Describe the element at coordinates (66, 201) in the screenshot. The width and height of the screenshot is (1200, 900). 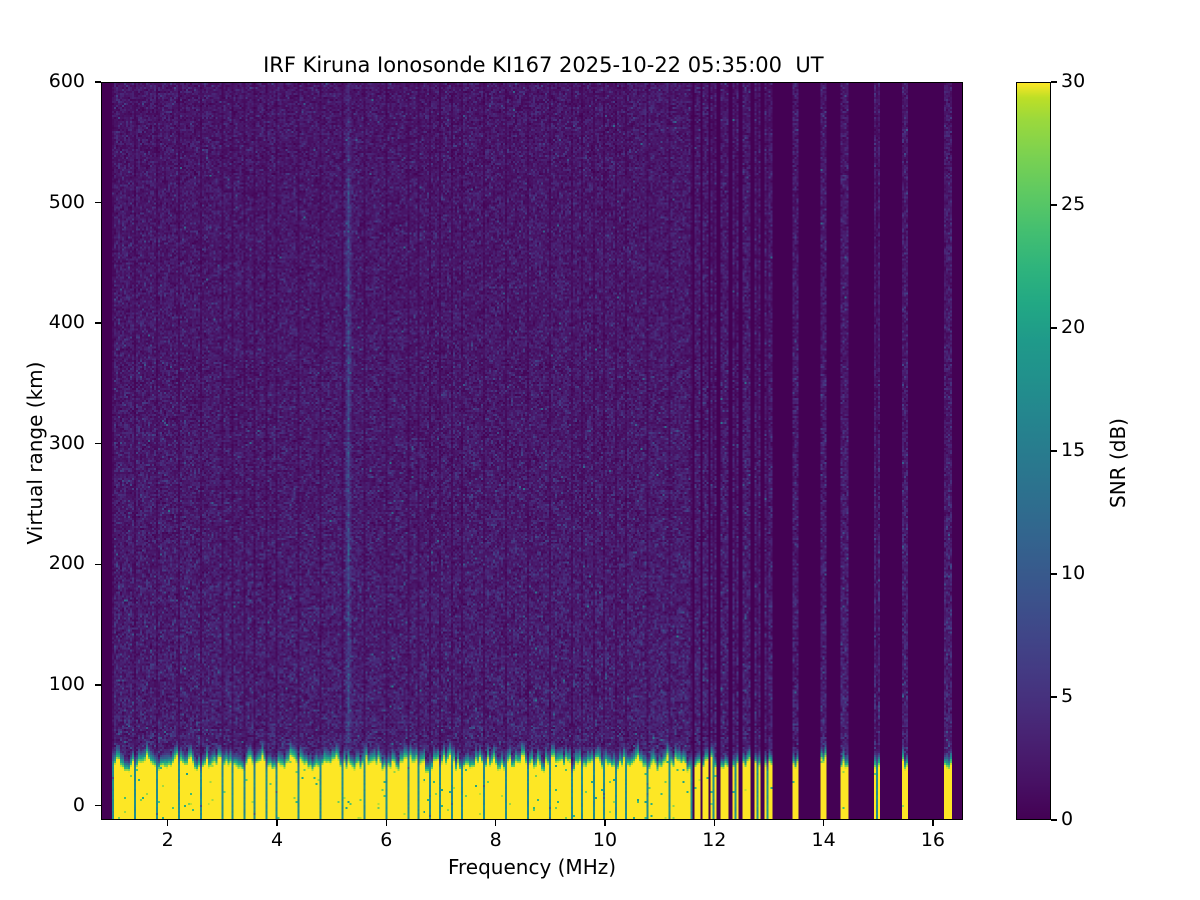
I see `y-tick-label: 500` at that location.